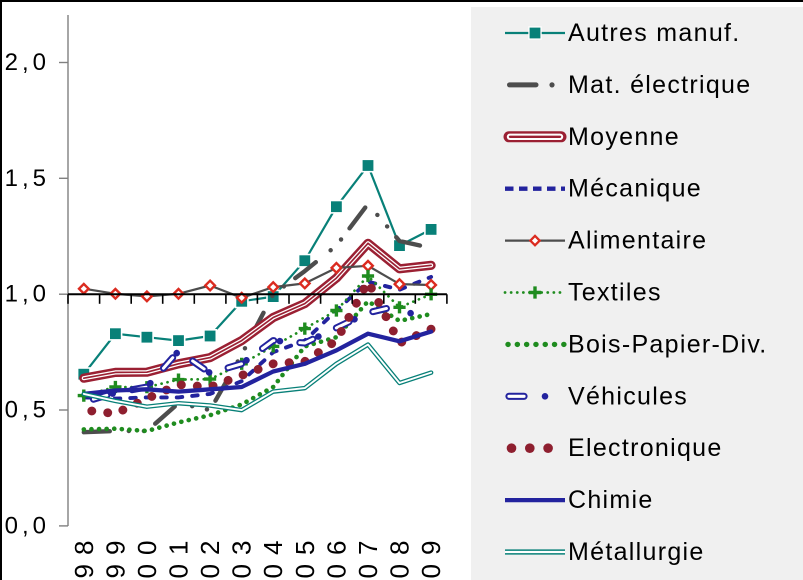 Image resolution: width=803 pixels, height=580 pixels. Describe the element at coordinates (624, 137) in the screenshot. I see `svg-text: Moyenne` at that location.